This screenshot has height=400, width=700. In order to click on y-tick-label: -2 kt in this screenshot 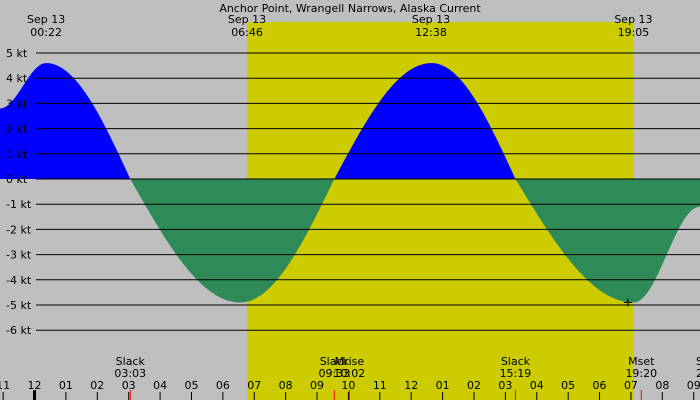, I will do `click(19, 229)`.